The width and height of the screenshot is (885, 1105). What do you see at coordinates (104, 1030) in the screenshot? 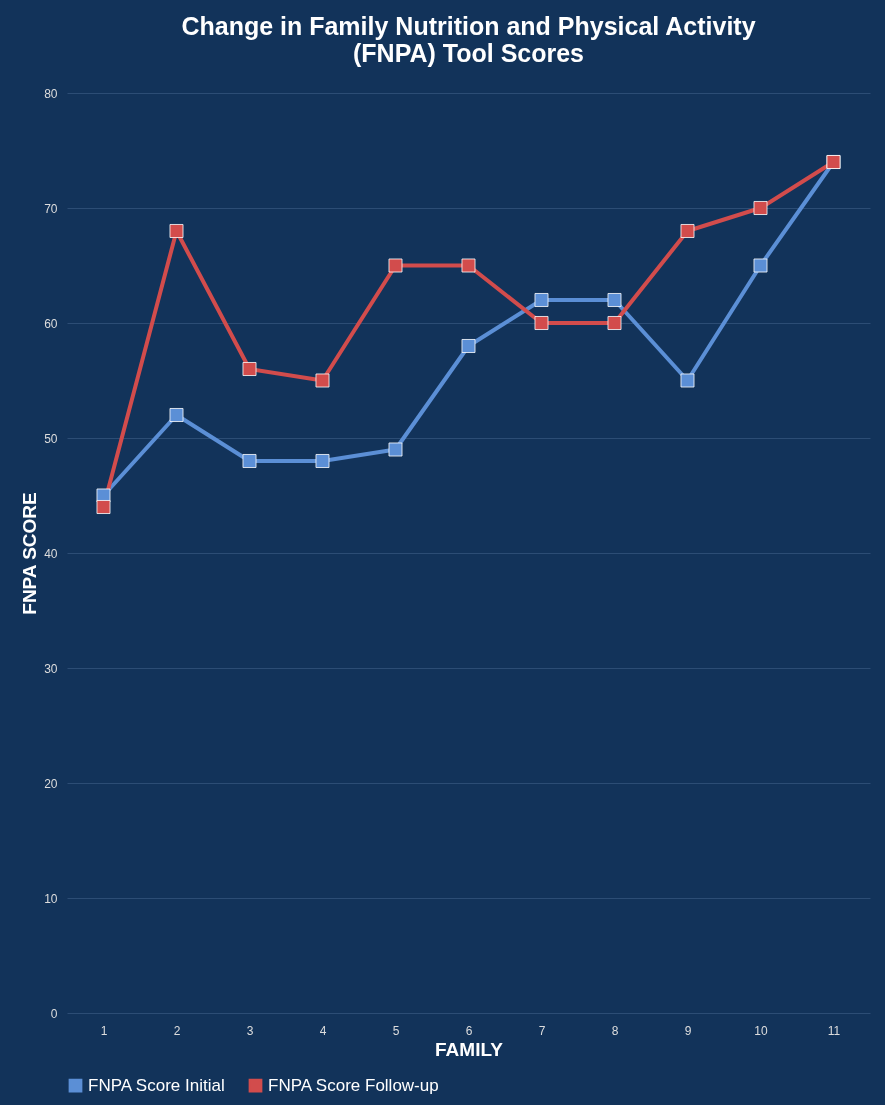
I see `x-tick-label: 1` at bounding box center [104, 1030].